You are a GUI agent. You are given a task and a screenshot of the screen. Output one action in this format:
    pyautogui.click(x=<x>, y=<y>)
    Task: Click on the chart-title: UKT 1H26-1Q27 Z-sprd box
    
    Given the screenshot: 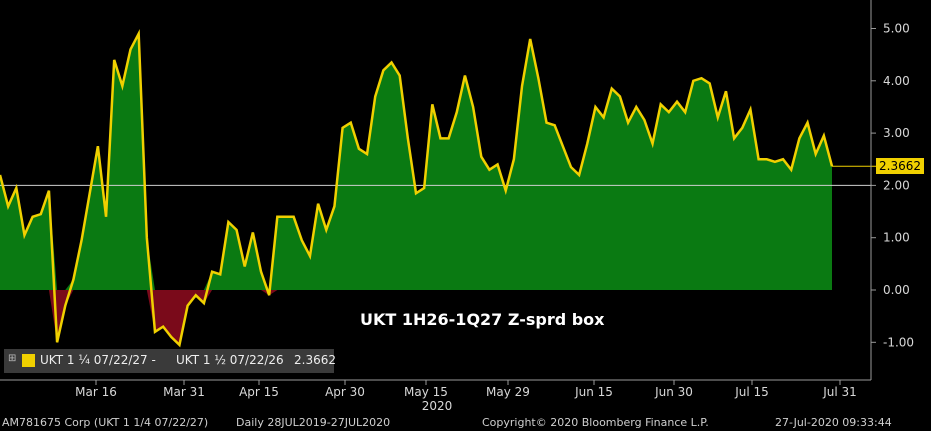 What is the action you would take?
    pyautogui.click(x=482, y=319)
    